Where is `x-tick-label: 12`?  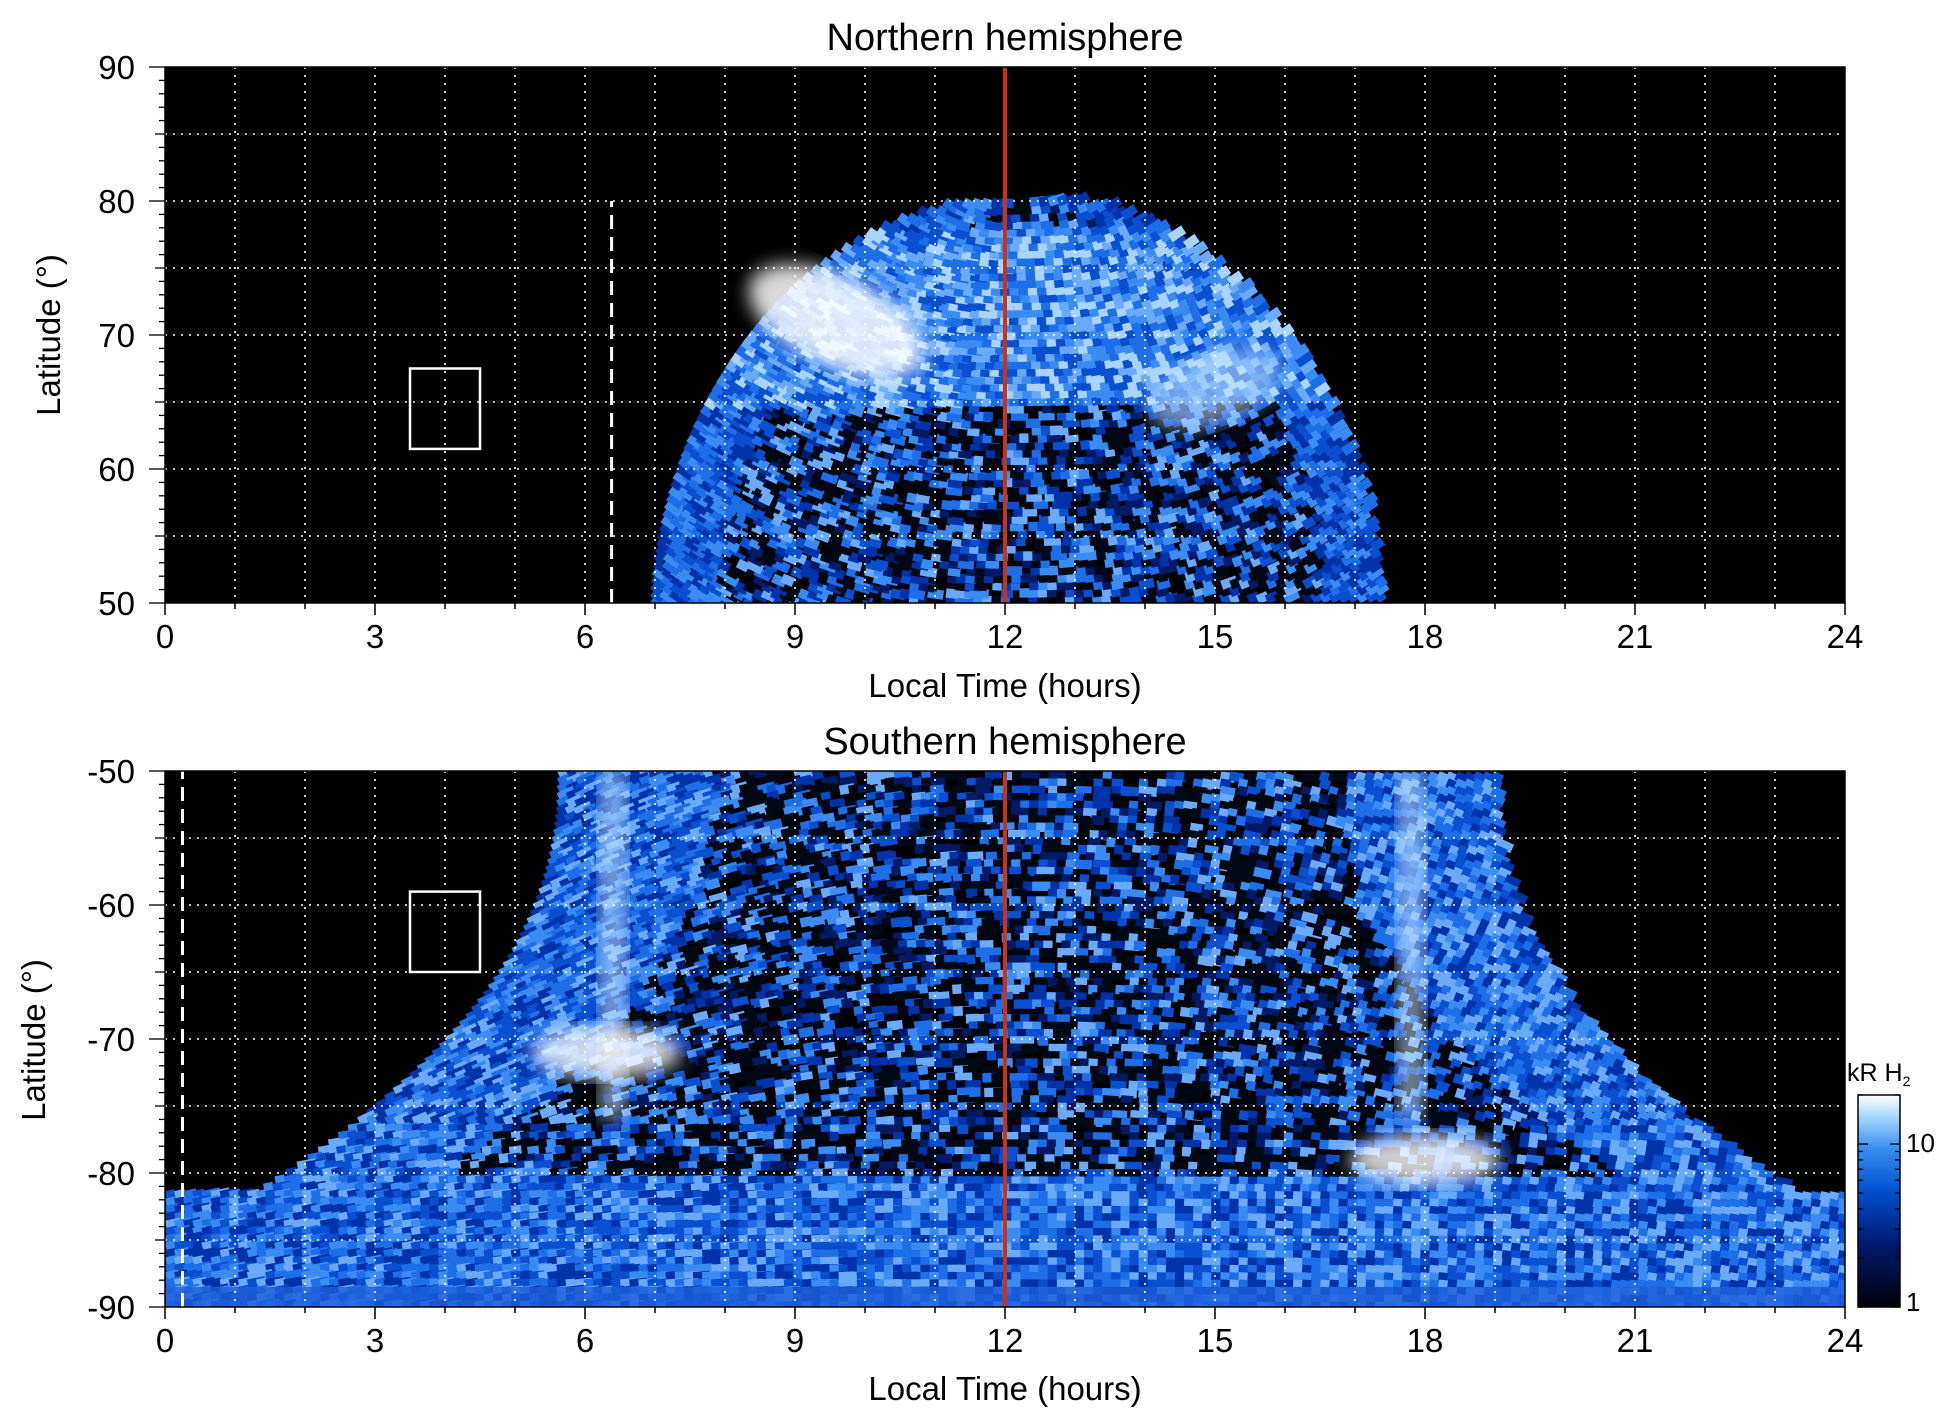
x-tick-label: 12 is located at coordinates (1005, 636).